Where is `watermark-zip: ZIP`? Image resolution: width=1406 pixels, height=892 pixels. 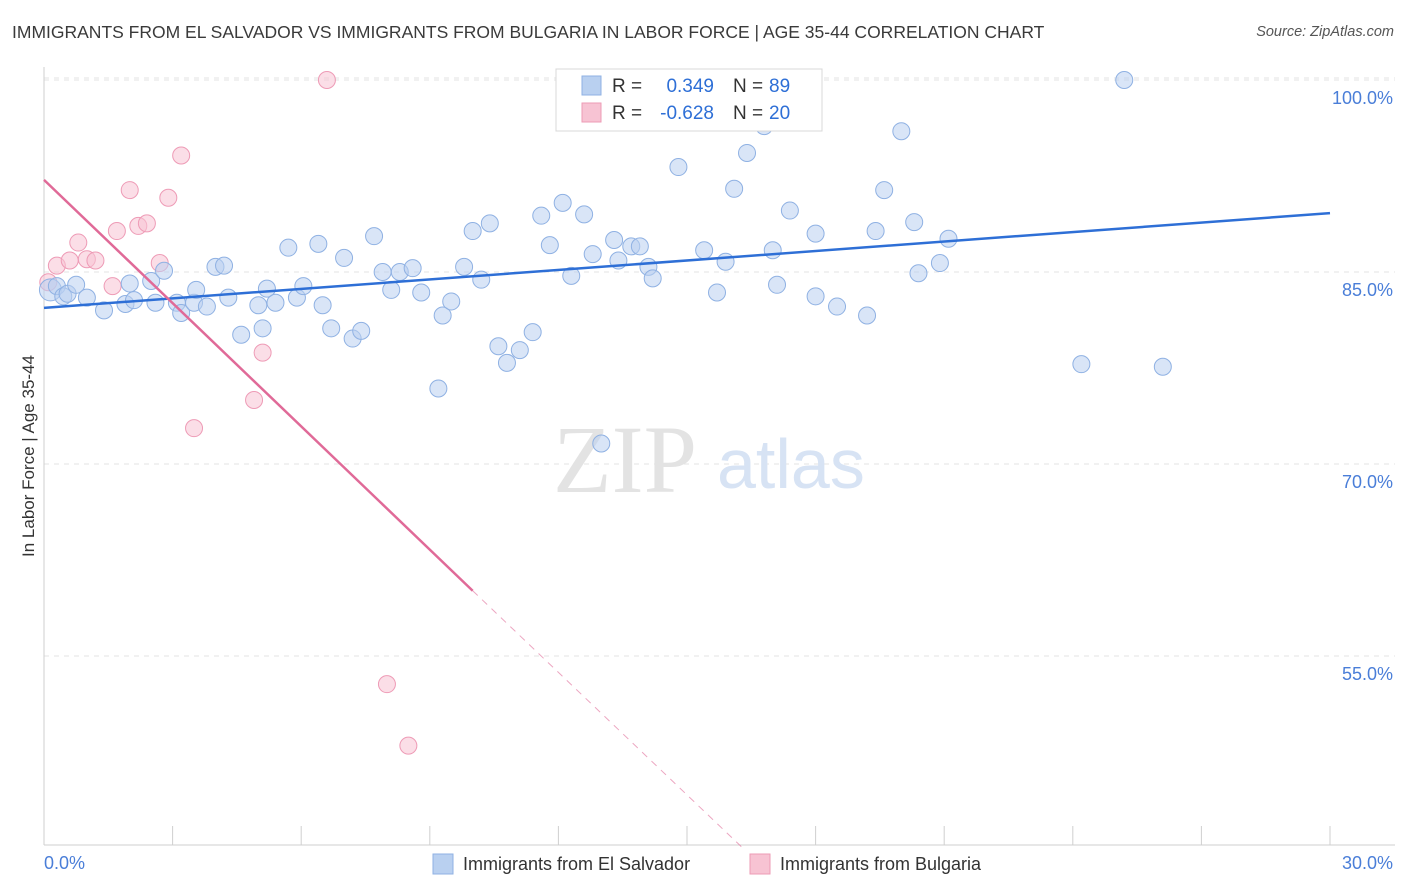 watermark-zip: ZIP is located at coordinates (625, 459).